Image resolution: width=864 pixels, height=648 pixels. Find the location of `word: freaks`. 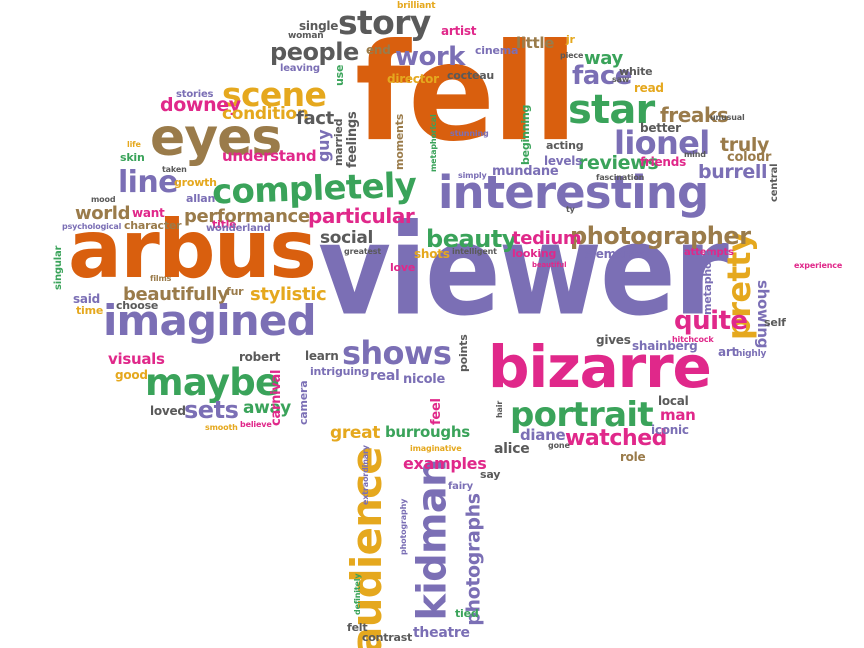

word: freaks is located at coordinates (694, 115).